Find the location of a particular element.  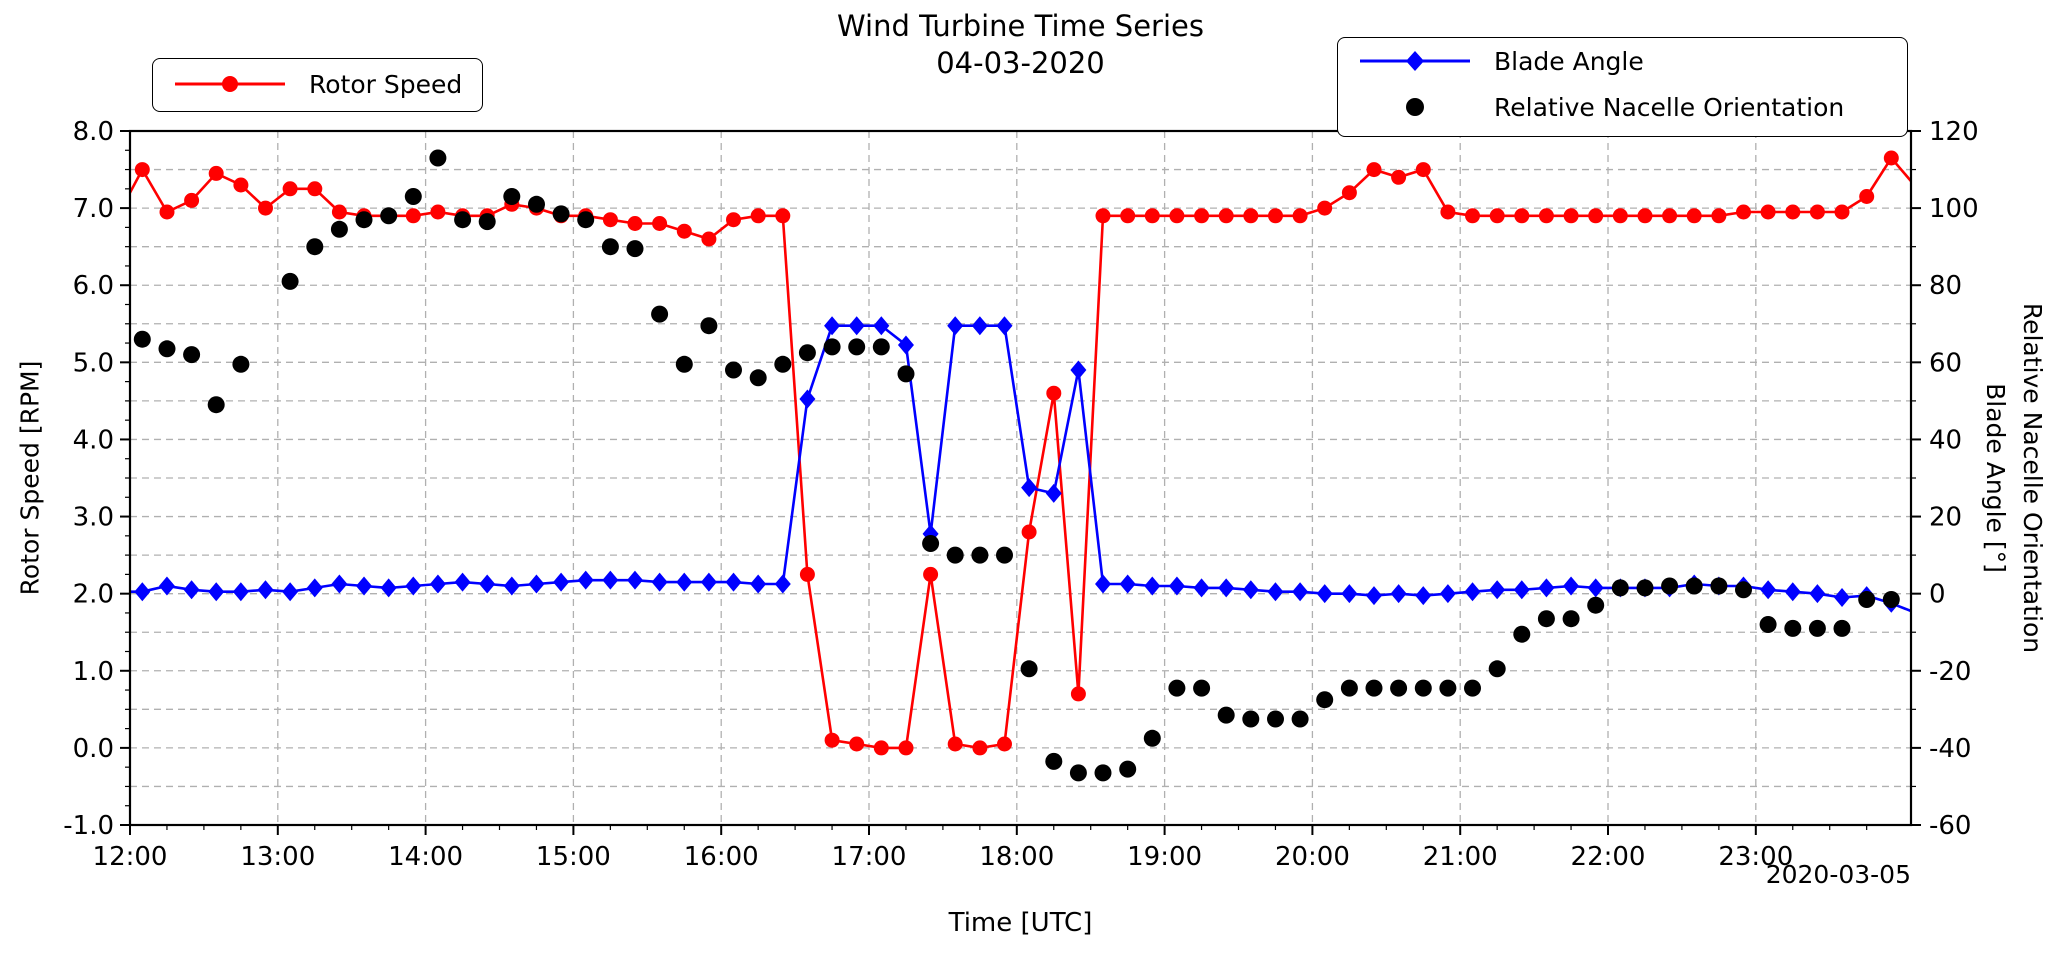

x-tick-label: 21:00 is located at coordinates (1460, 857).